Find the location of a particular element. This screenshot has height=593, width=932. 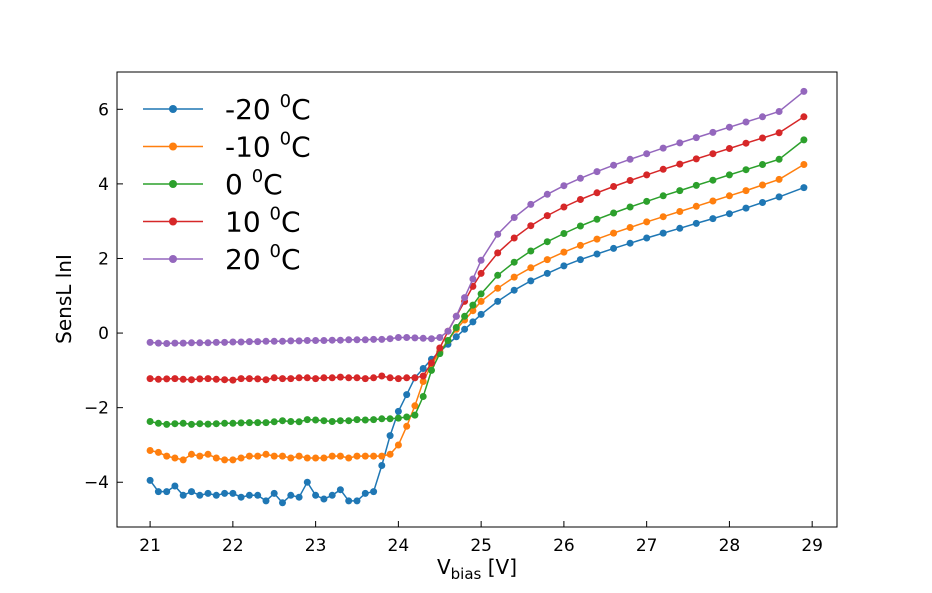

legend-entry-3: 10 0C is located at coordinates (222, 221).